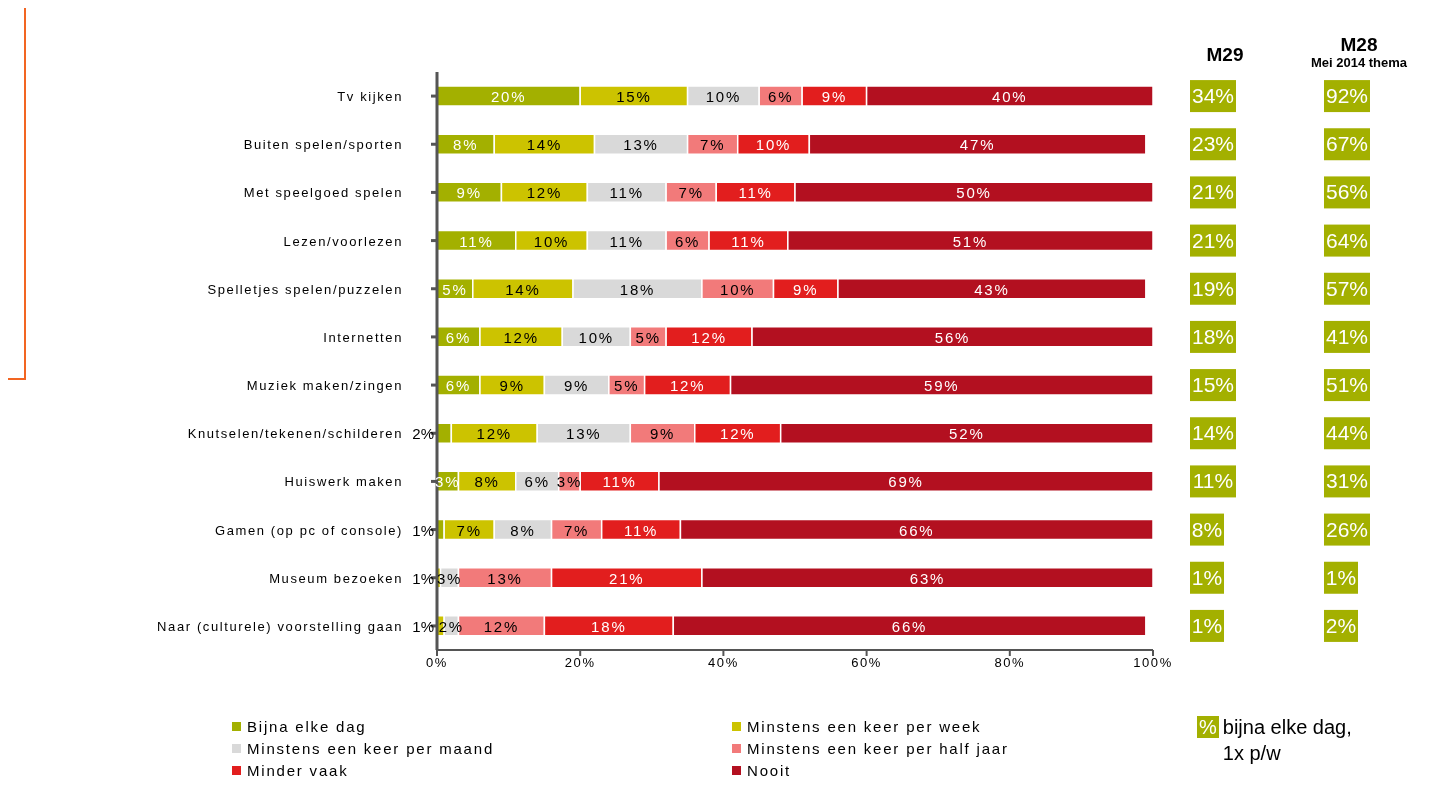  What do you see at coordinates (1153, 663) in the screenshot?
I see `x-tick-label: 100%` at bounding box center [1153, 663].